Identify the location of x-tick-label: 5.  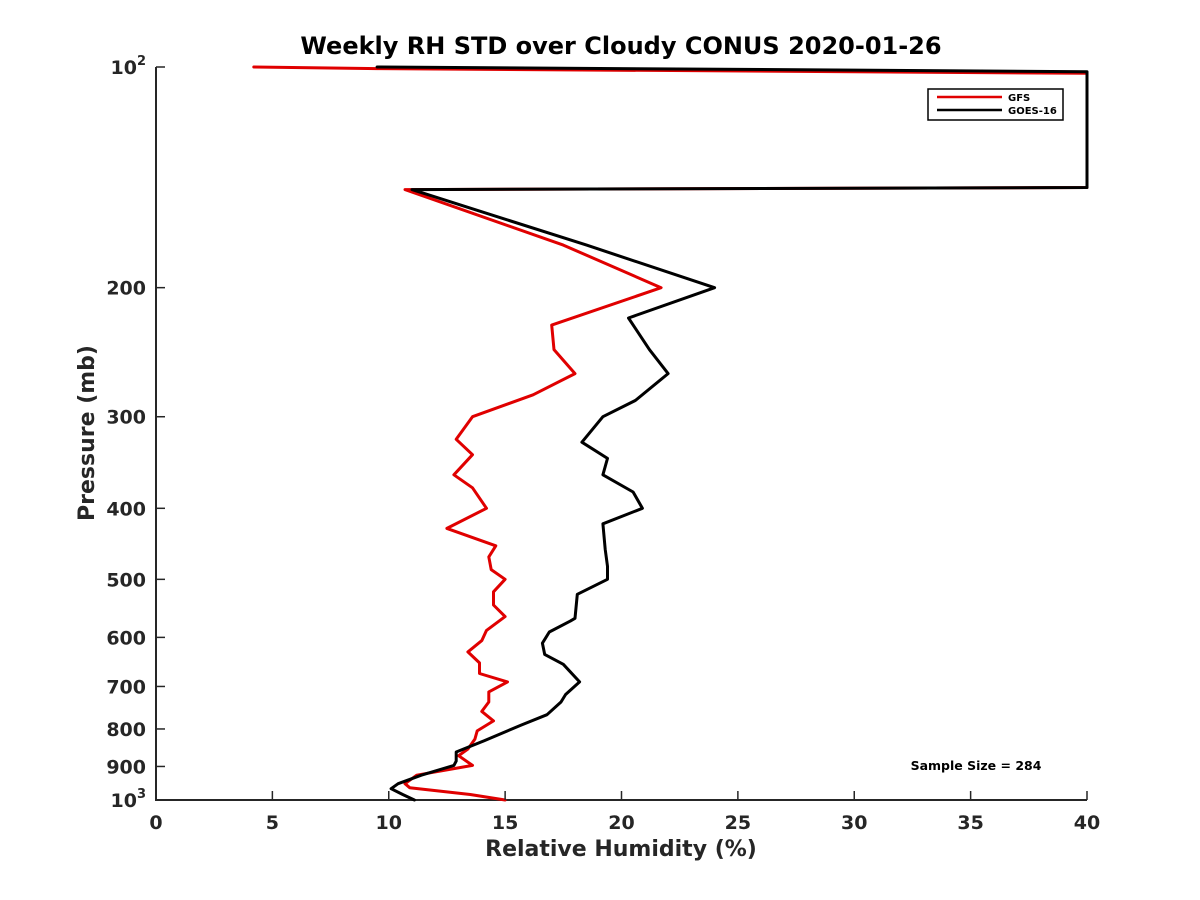
(272, 823).